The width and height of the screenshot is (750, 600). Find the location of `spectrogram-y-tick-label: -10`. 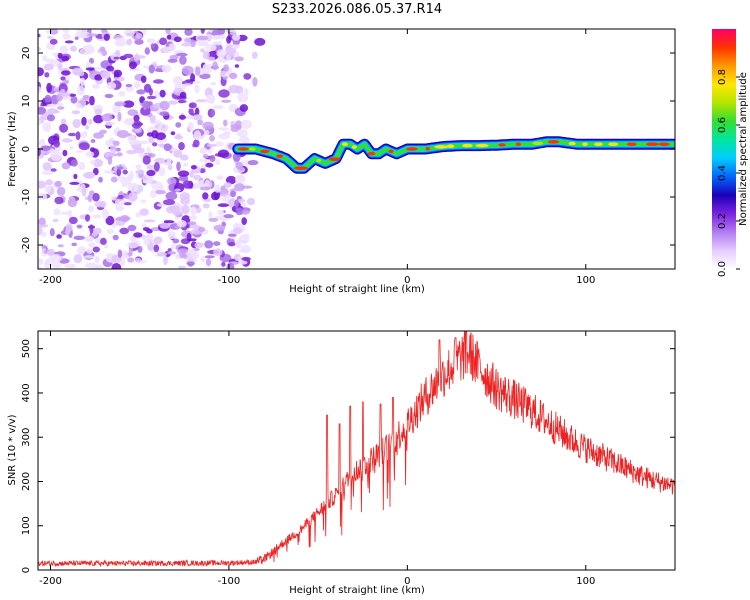

spectrogram-y-tick-label: -10 is located at coordinates (26, 197).